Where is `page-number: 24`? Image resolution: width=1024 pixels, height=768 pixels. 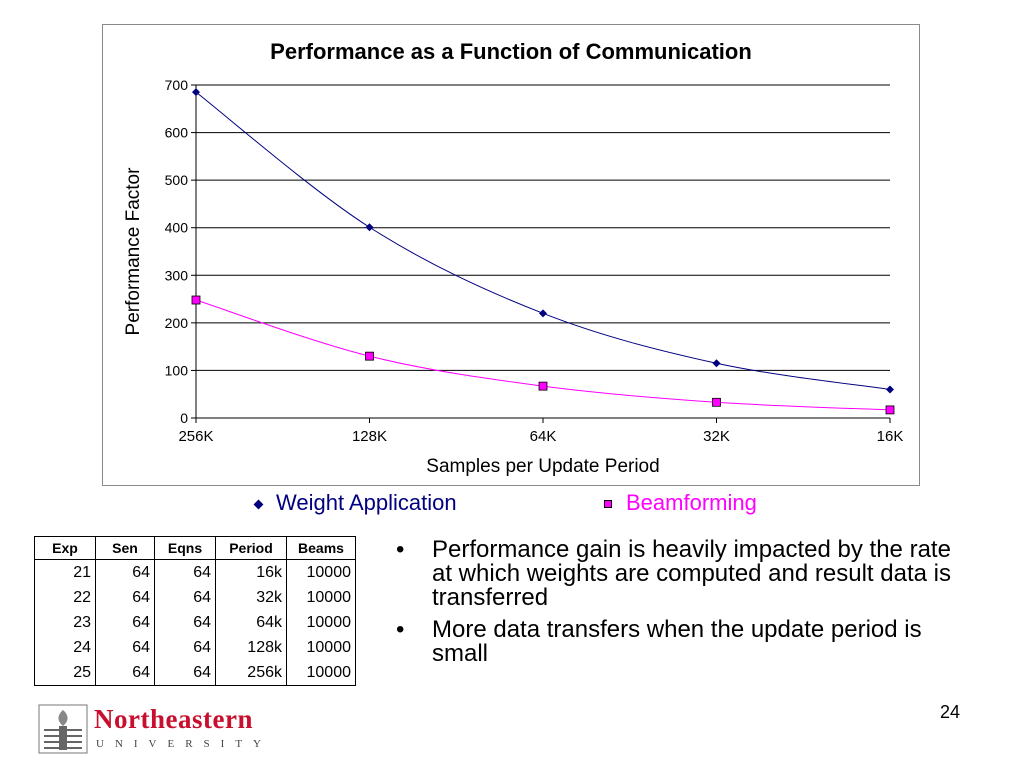 page-number: 24 is located at coordinates (950, 712).